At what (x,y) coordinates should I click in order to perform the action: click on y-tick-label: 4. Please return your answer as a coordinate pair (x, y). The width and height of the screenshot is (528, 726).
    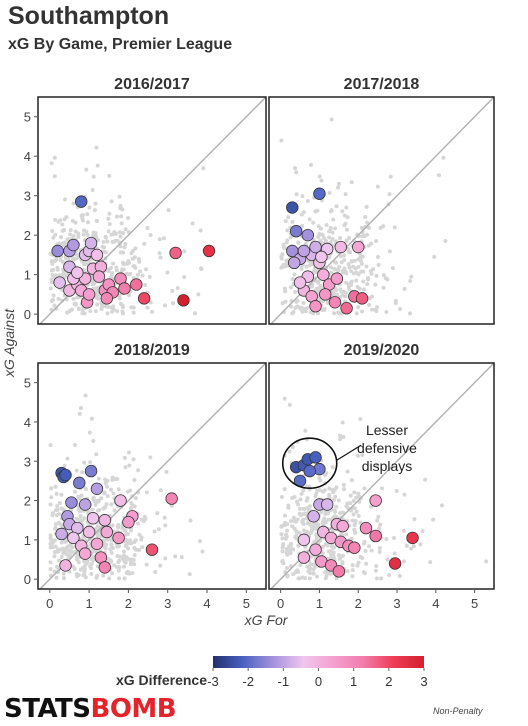
    Looking at the image, I should click on (27, 156).